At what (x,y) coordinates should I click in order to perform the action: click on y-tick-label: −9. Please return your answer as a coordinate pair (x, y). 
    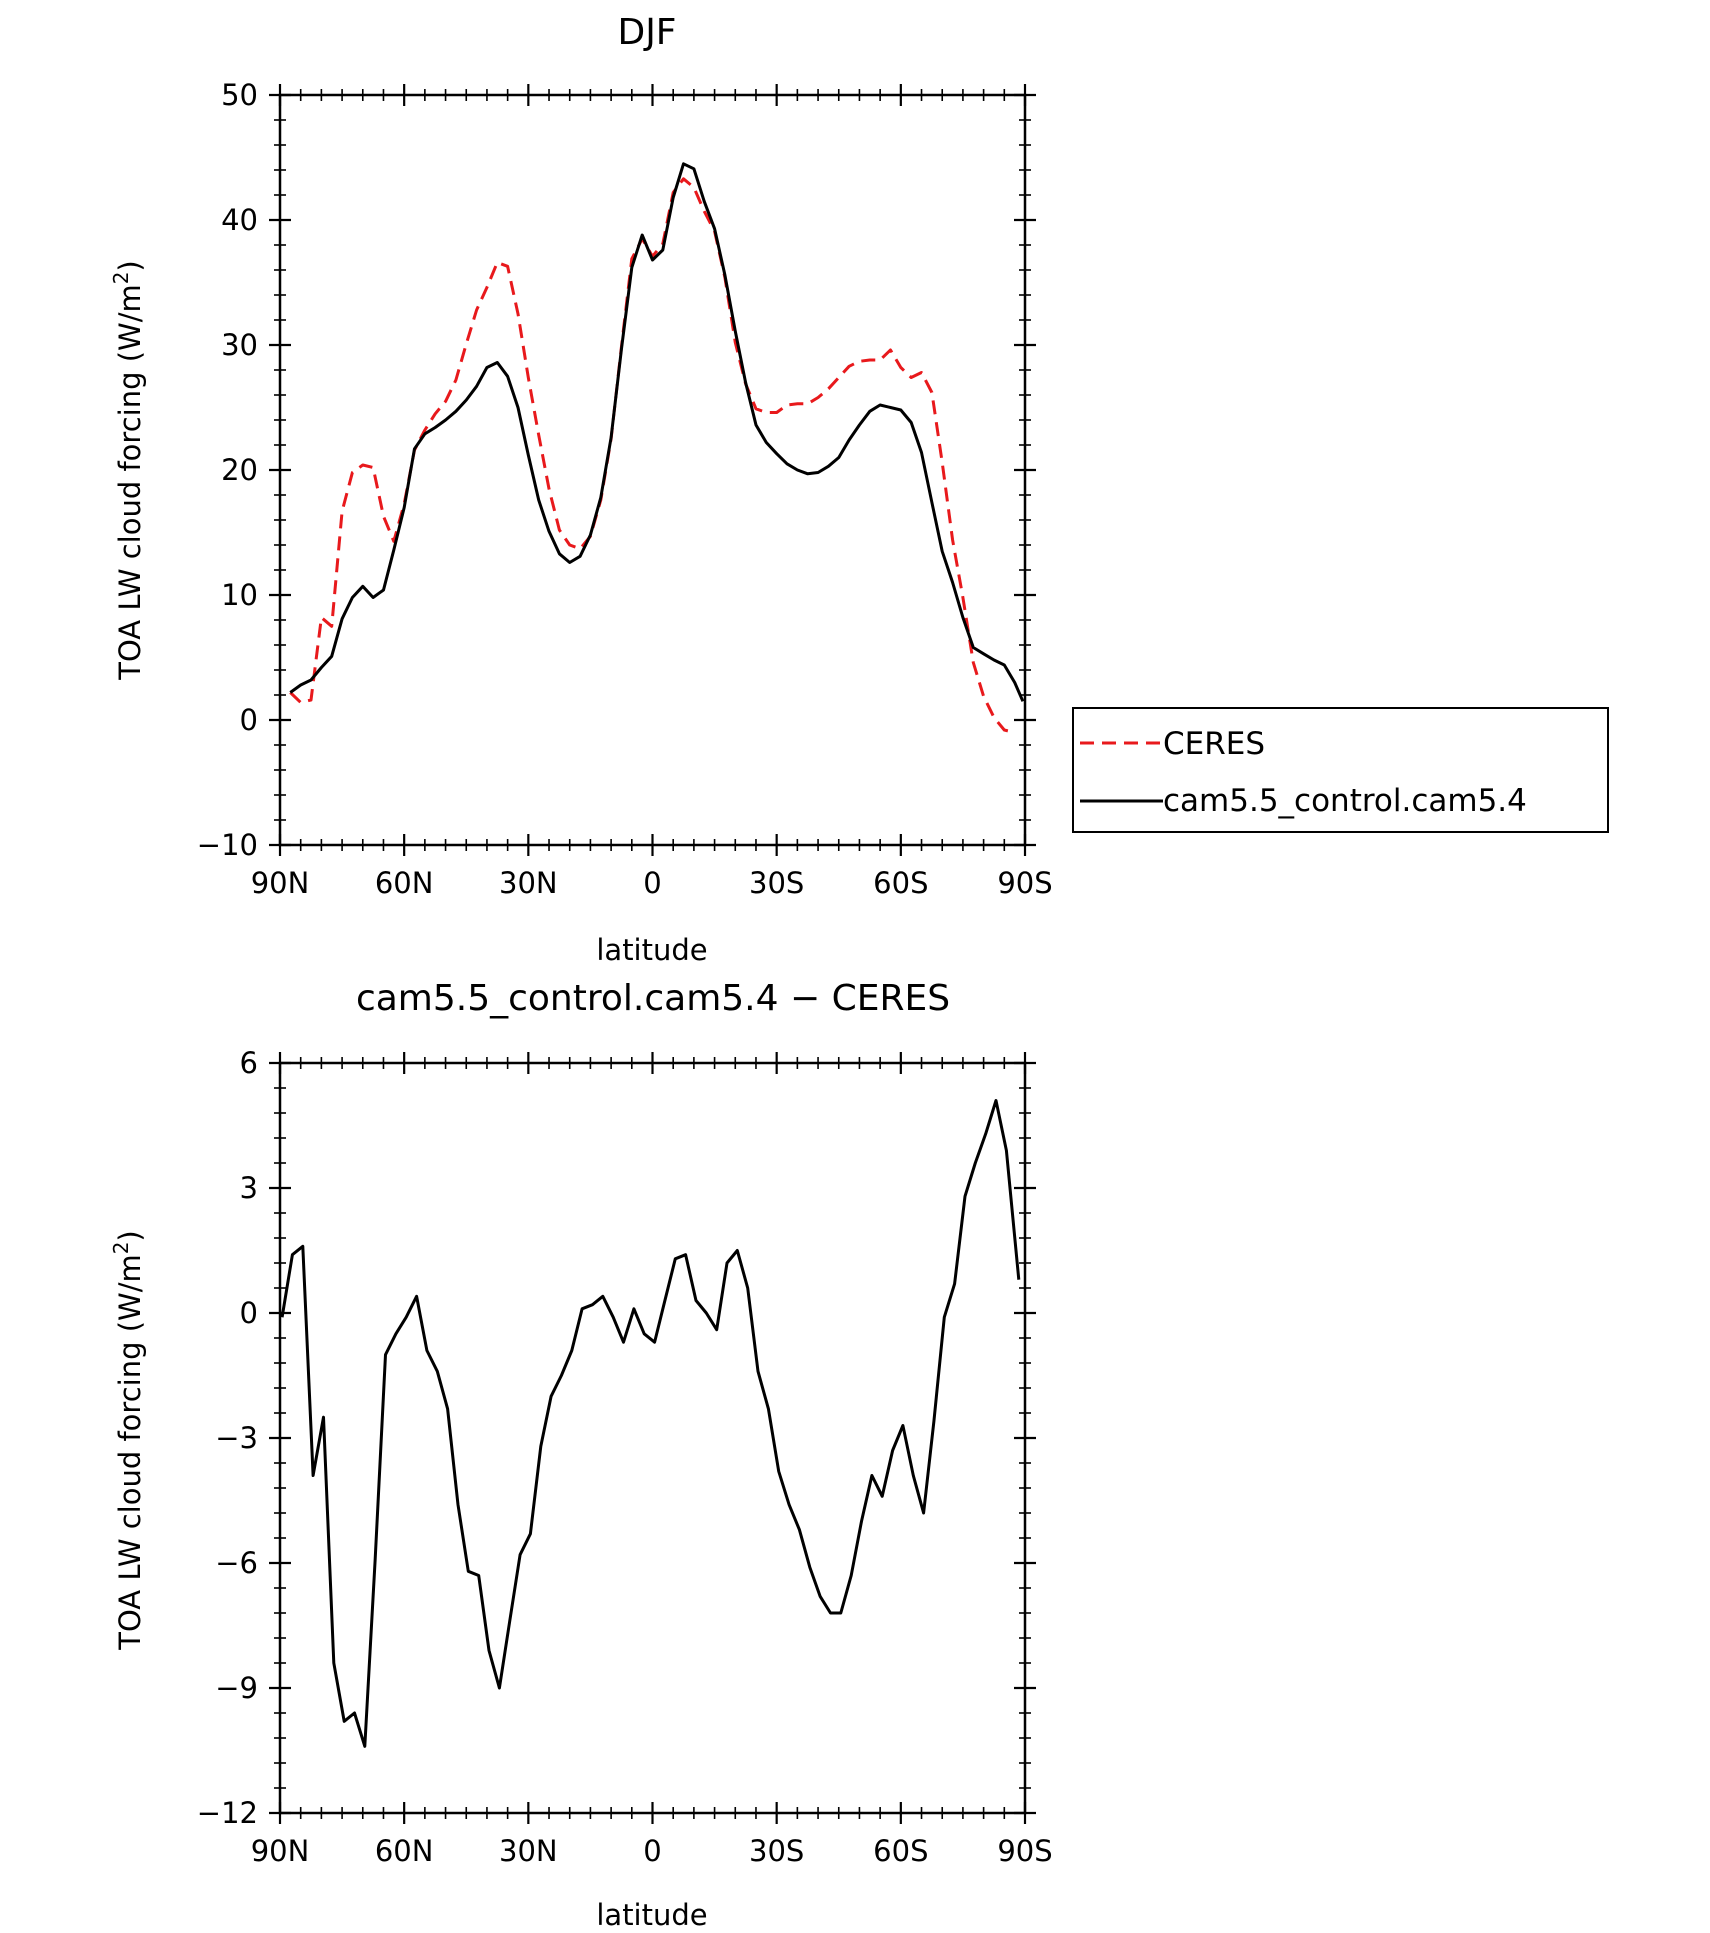
    Looking at the image, I should click on (236, 1688).